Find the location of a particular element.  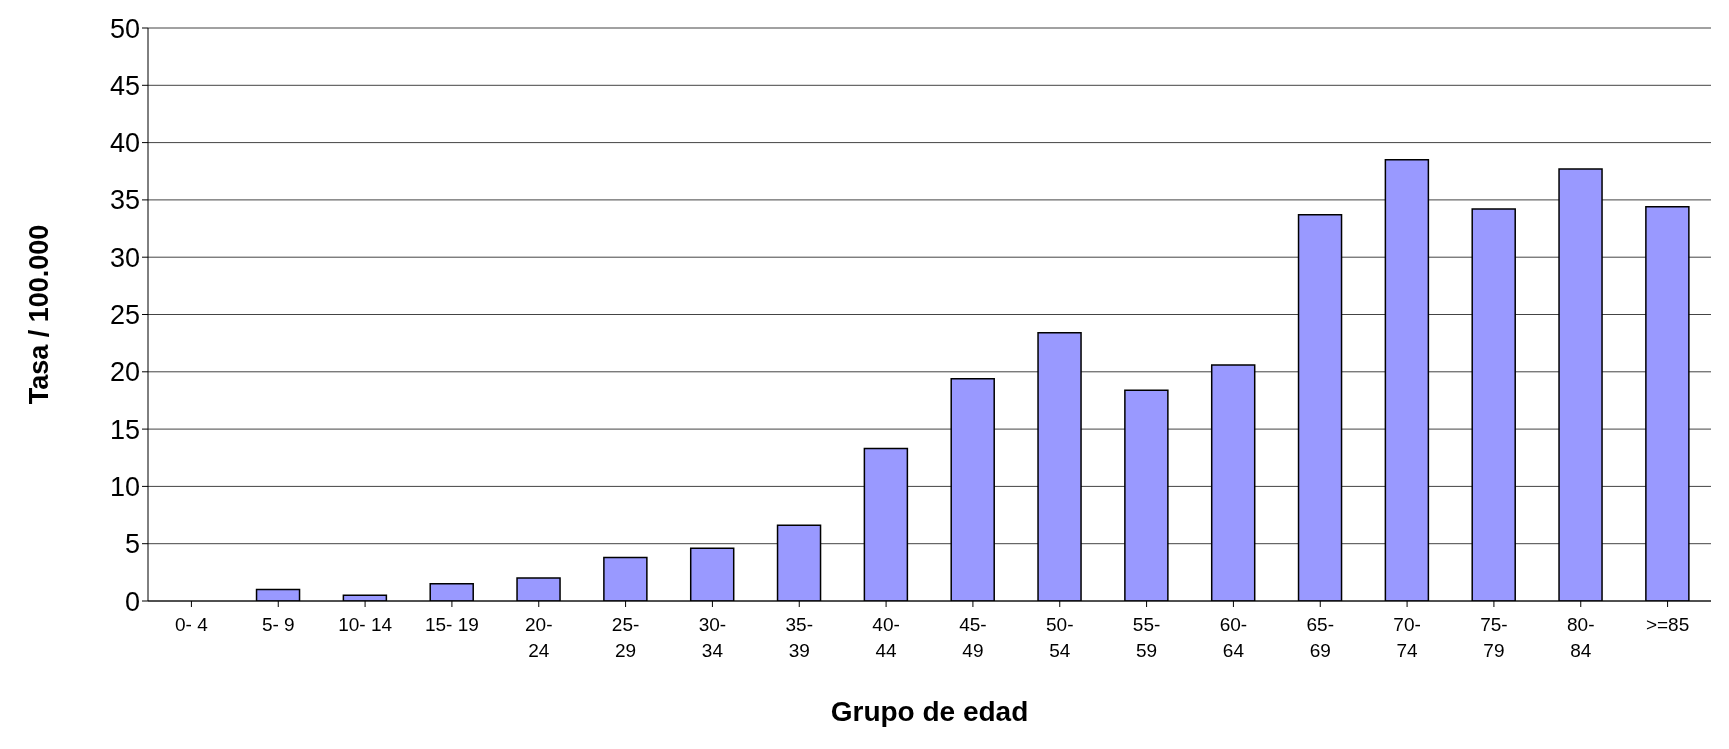

x-tick-label: 25- 29 is located at coordinates (625, 637).